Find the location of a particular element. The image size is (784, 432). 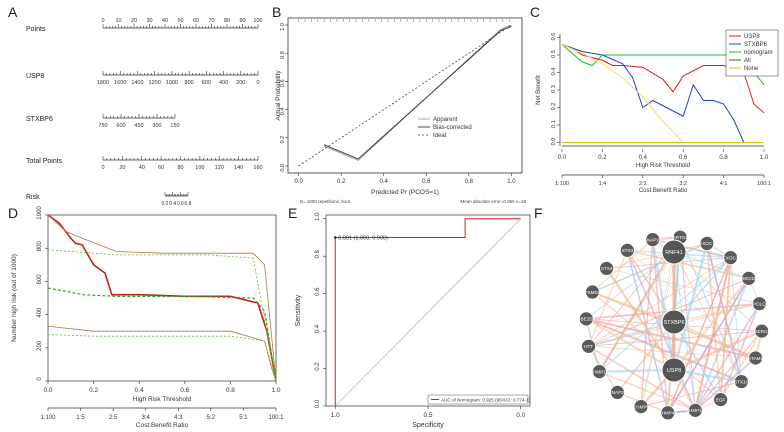

nomogram-tick-label: 90 is located at coordinates (242, 21).